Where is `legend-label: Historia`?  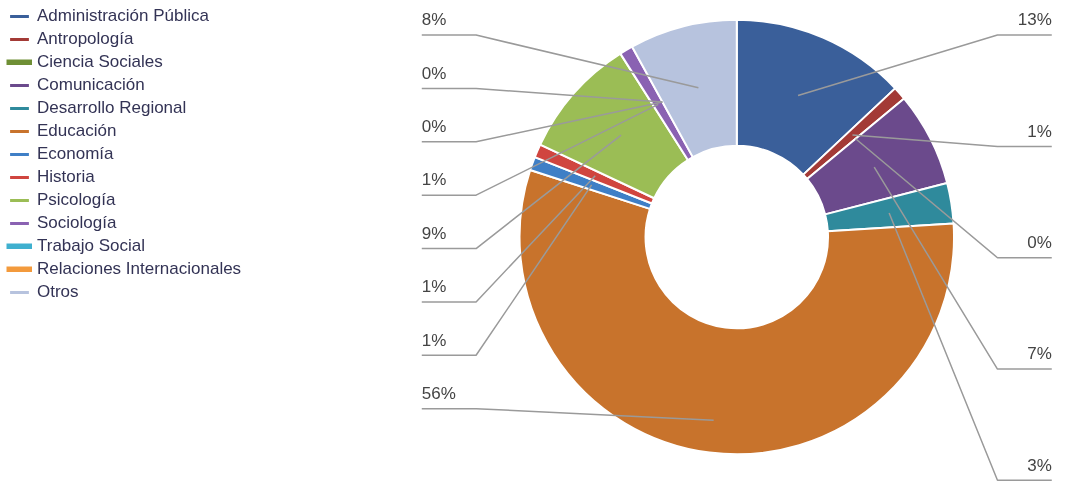
legend-label: Historia is located at coordinates (66, 177).